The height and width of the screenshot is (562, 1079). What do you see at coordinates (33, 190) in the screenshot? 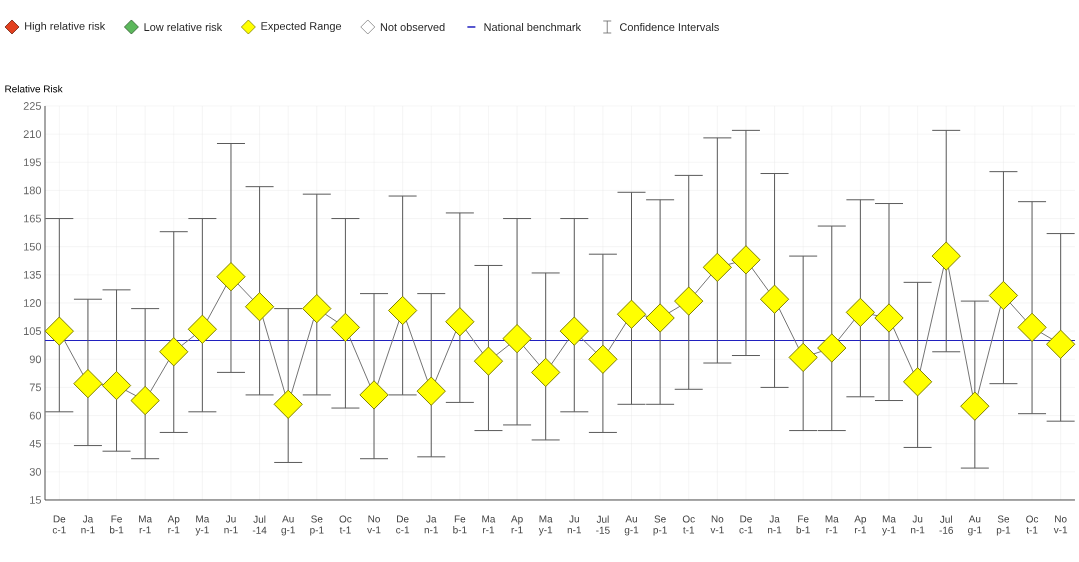
I see `y-tick-label: 180` at bounding box center [33, 190].